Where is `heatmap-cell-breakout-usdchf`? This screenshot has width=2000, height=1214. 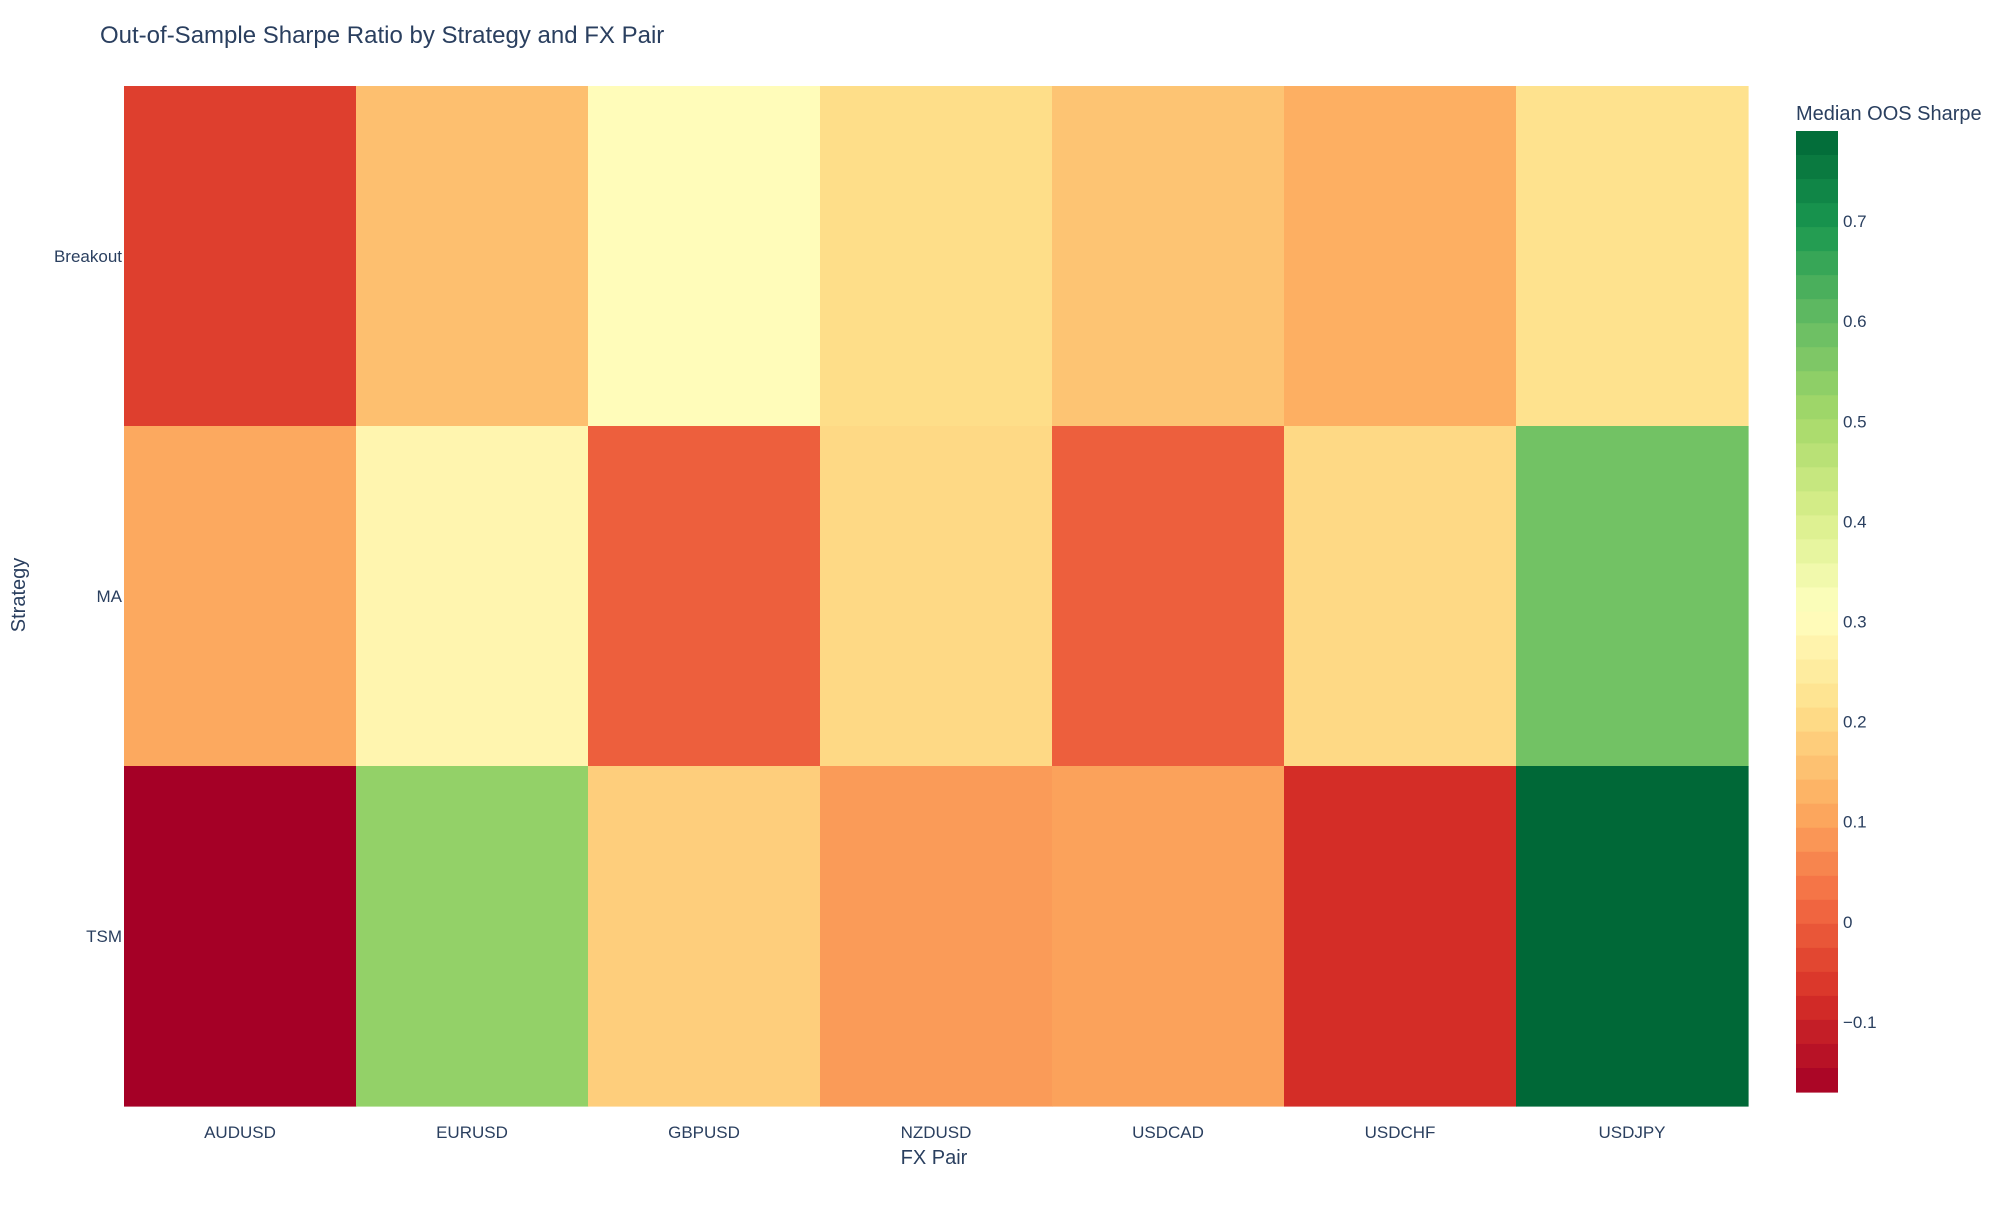 heatmap-cell-breakout-usdchf is located at coordinates (1400, 256).